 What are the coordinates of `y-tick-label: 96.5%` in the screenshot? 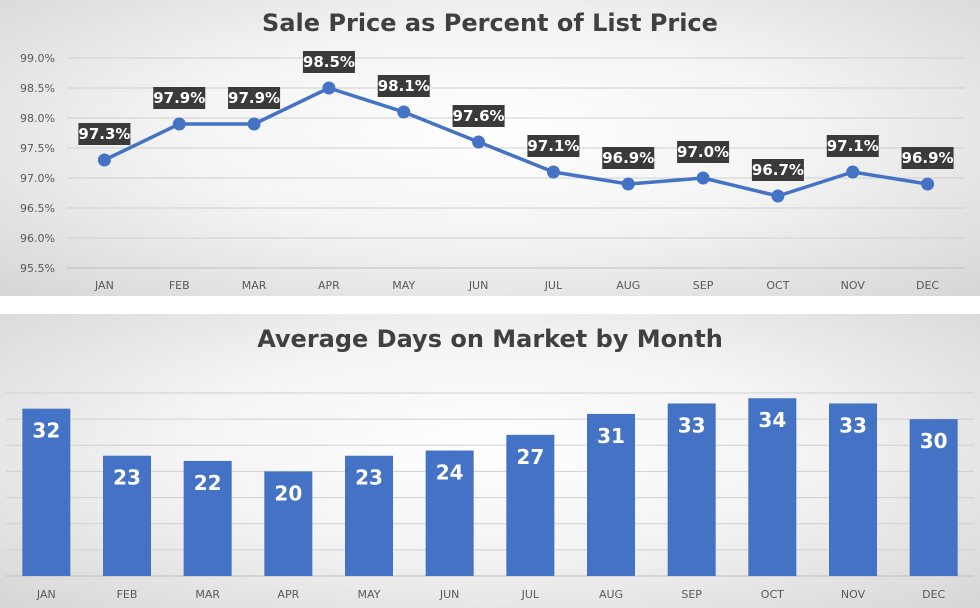 It's located at (37, 208).